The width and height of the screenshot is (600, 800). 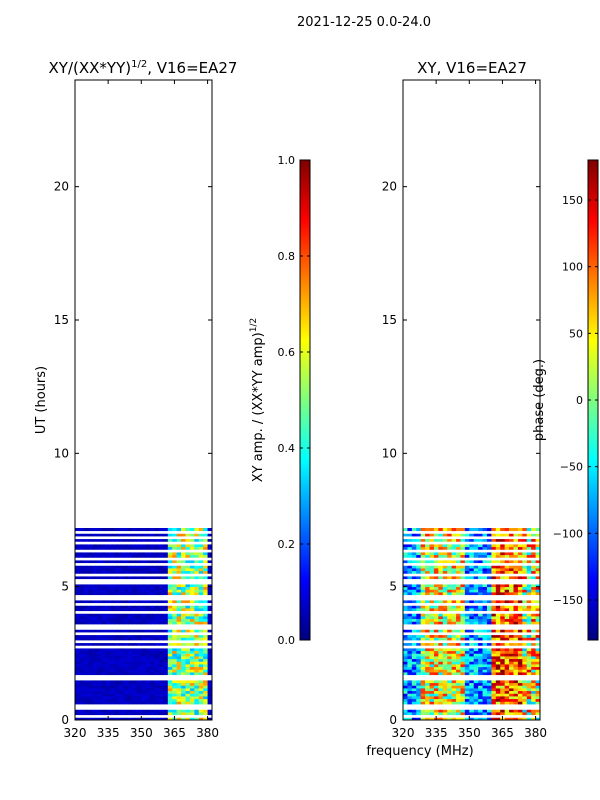 I want to click on x-tick-label: 320, so click(x=403, y=733).